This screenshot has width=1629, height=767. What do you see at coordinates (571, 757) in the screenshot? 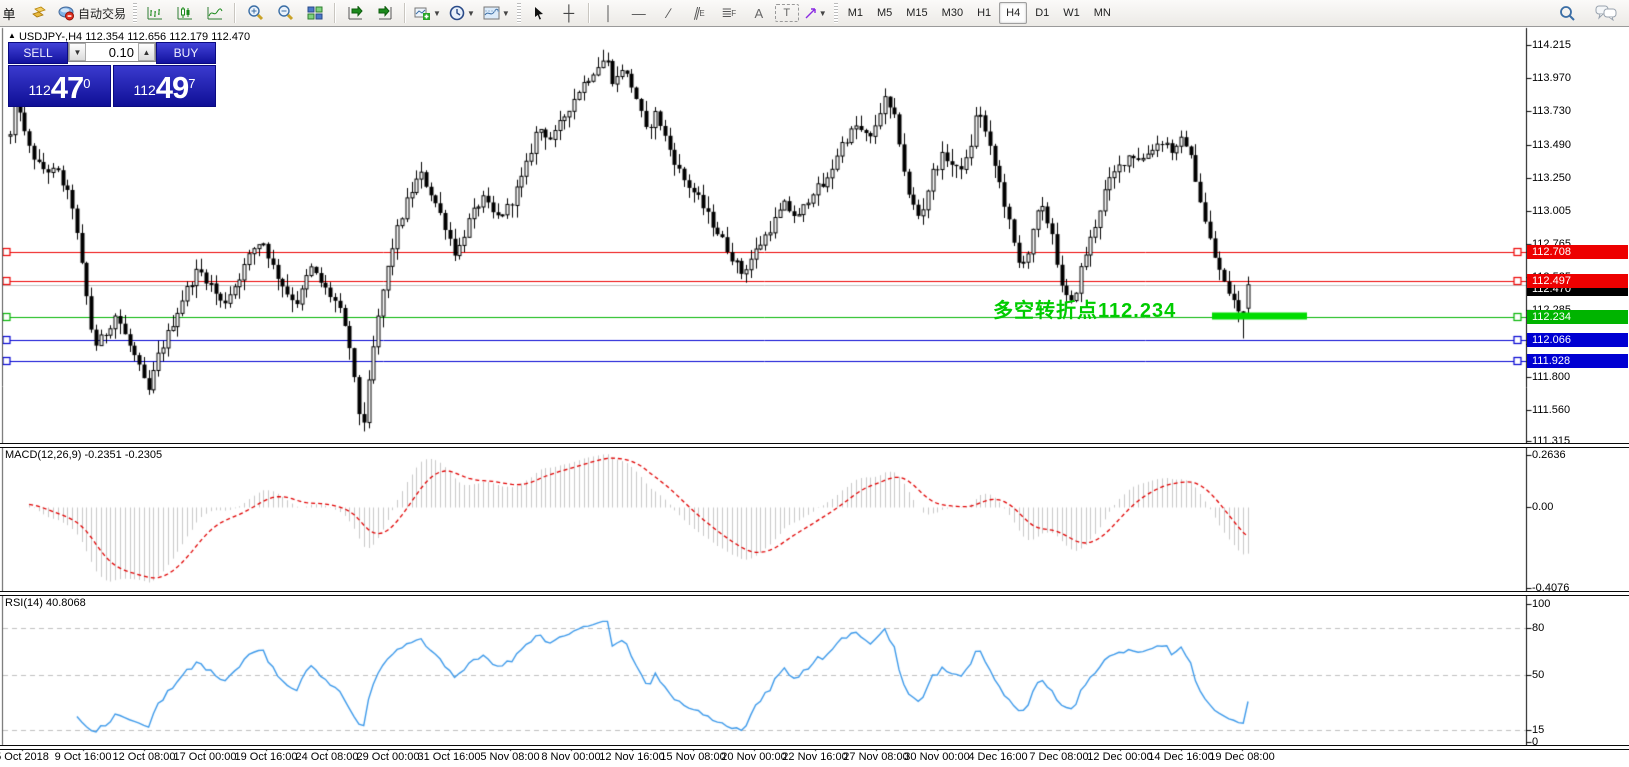
I see `time-tick: 8 Nov 00:00` at bounding box center [571, 757].